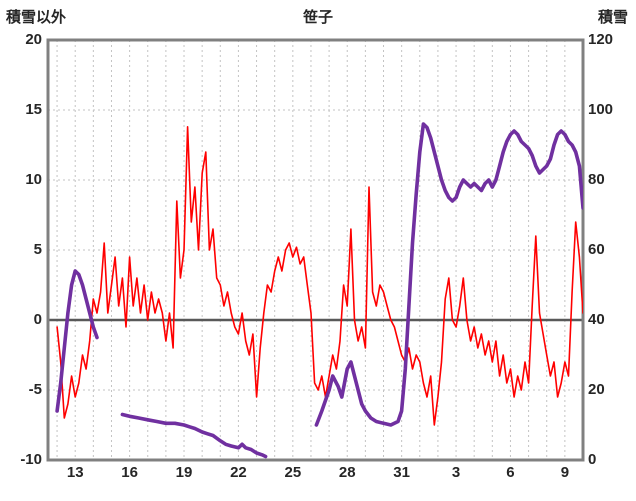 The height and width of the screenshot is (501, 636). I want to click on y-left-tick-label: 15, so click(33, 109).